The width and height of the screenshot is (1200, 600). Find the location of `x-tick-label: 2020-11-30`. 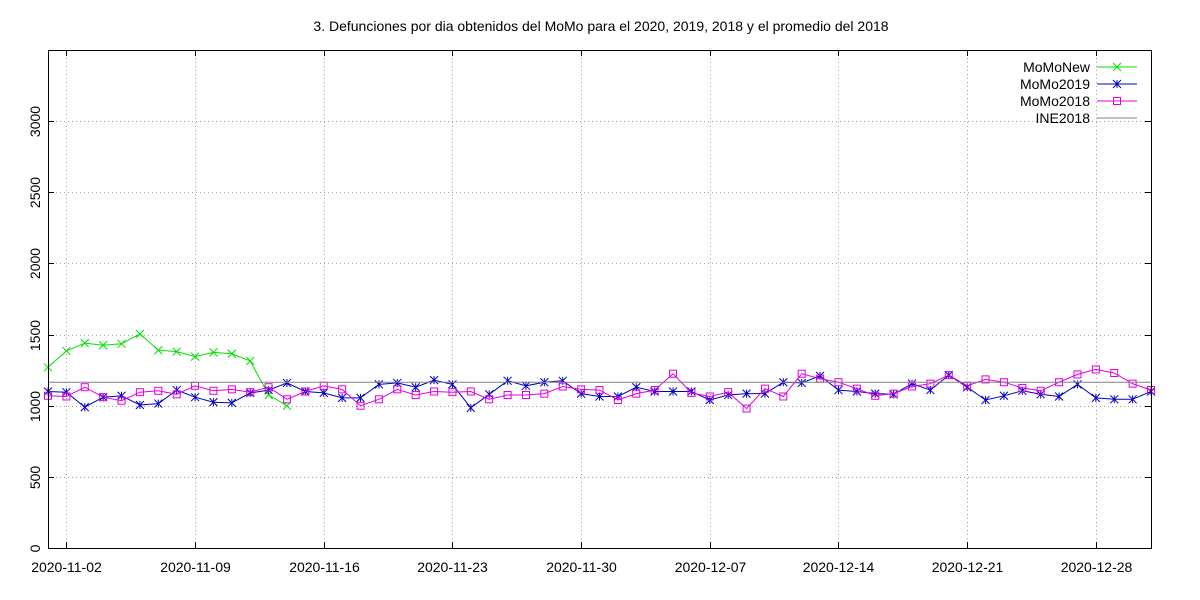

x-tick-label: 2020-11-30 is located at coordinates (581, 567).